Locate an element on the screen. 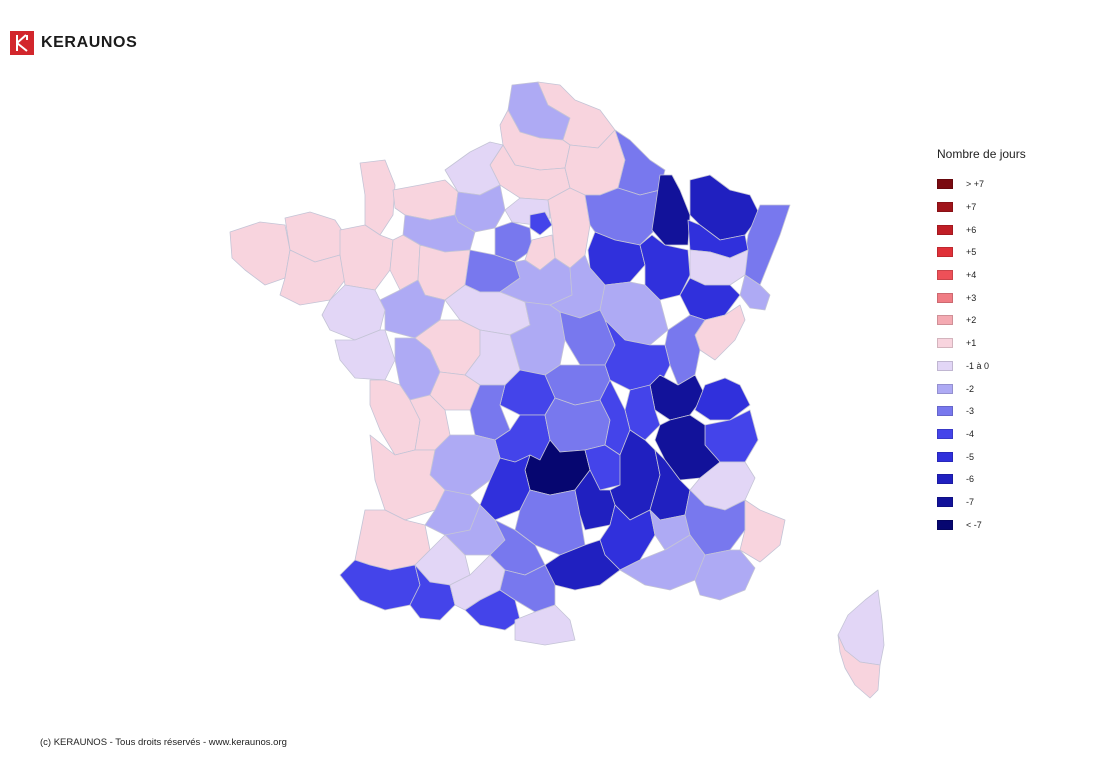 The image size is (1098, 777). legend-label: +3 is located at coordinates (971, 297).